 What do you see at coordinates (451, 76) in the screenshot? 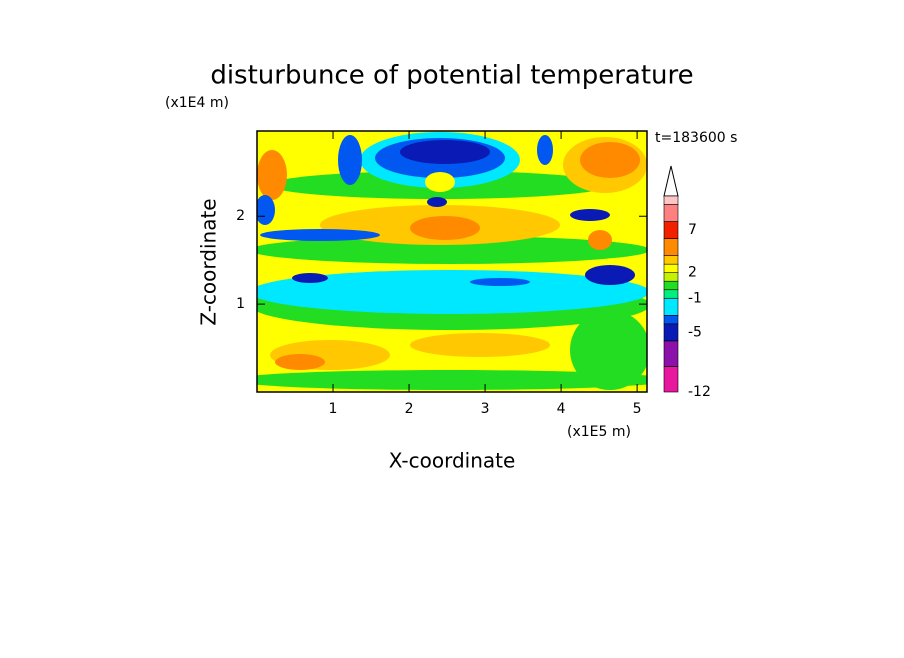
I see `chart-title: disturbunce of potential temperature` at bounding box center [451, 76].